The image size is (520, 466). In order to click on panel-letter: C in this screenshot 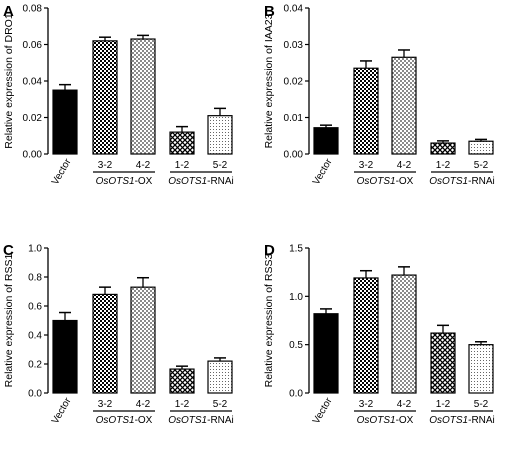, I will do `click(8, 250)`.